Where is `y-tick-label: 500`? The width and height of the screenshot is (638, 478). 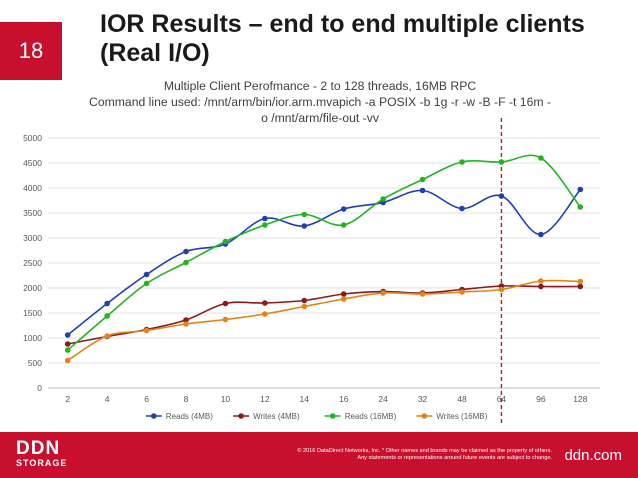
y-tick-label: 500 is located at coordinates (35, 363).